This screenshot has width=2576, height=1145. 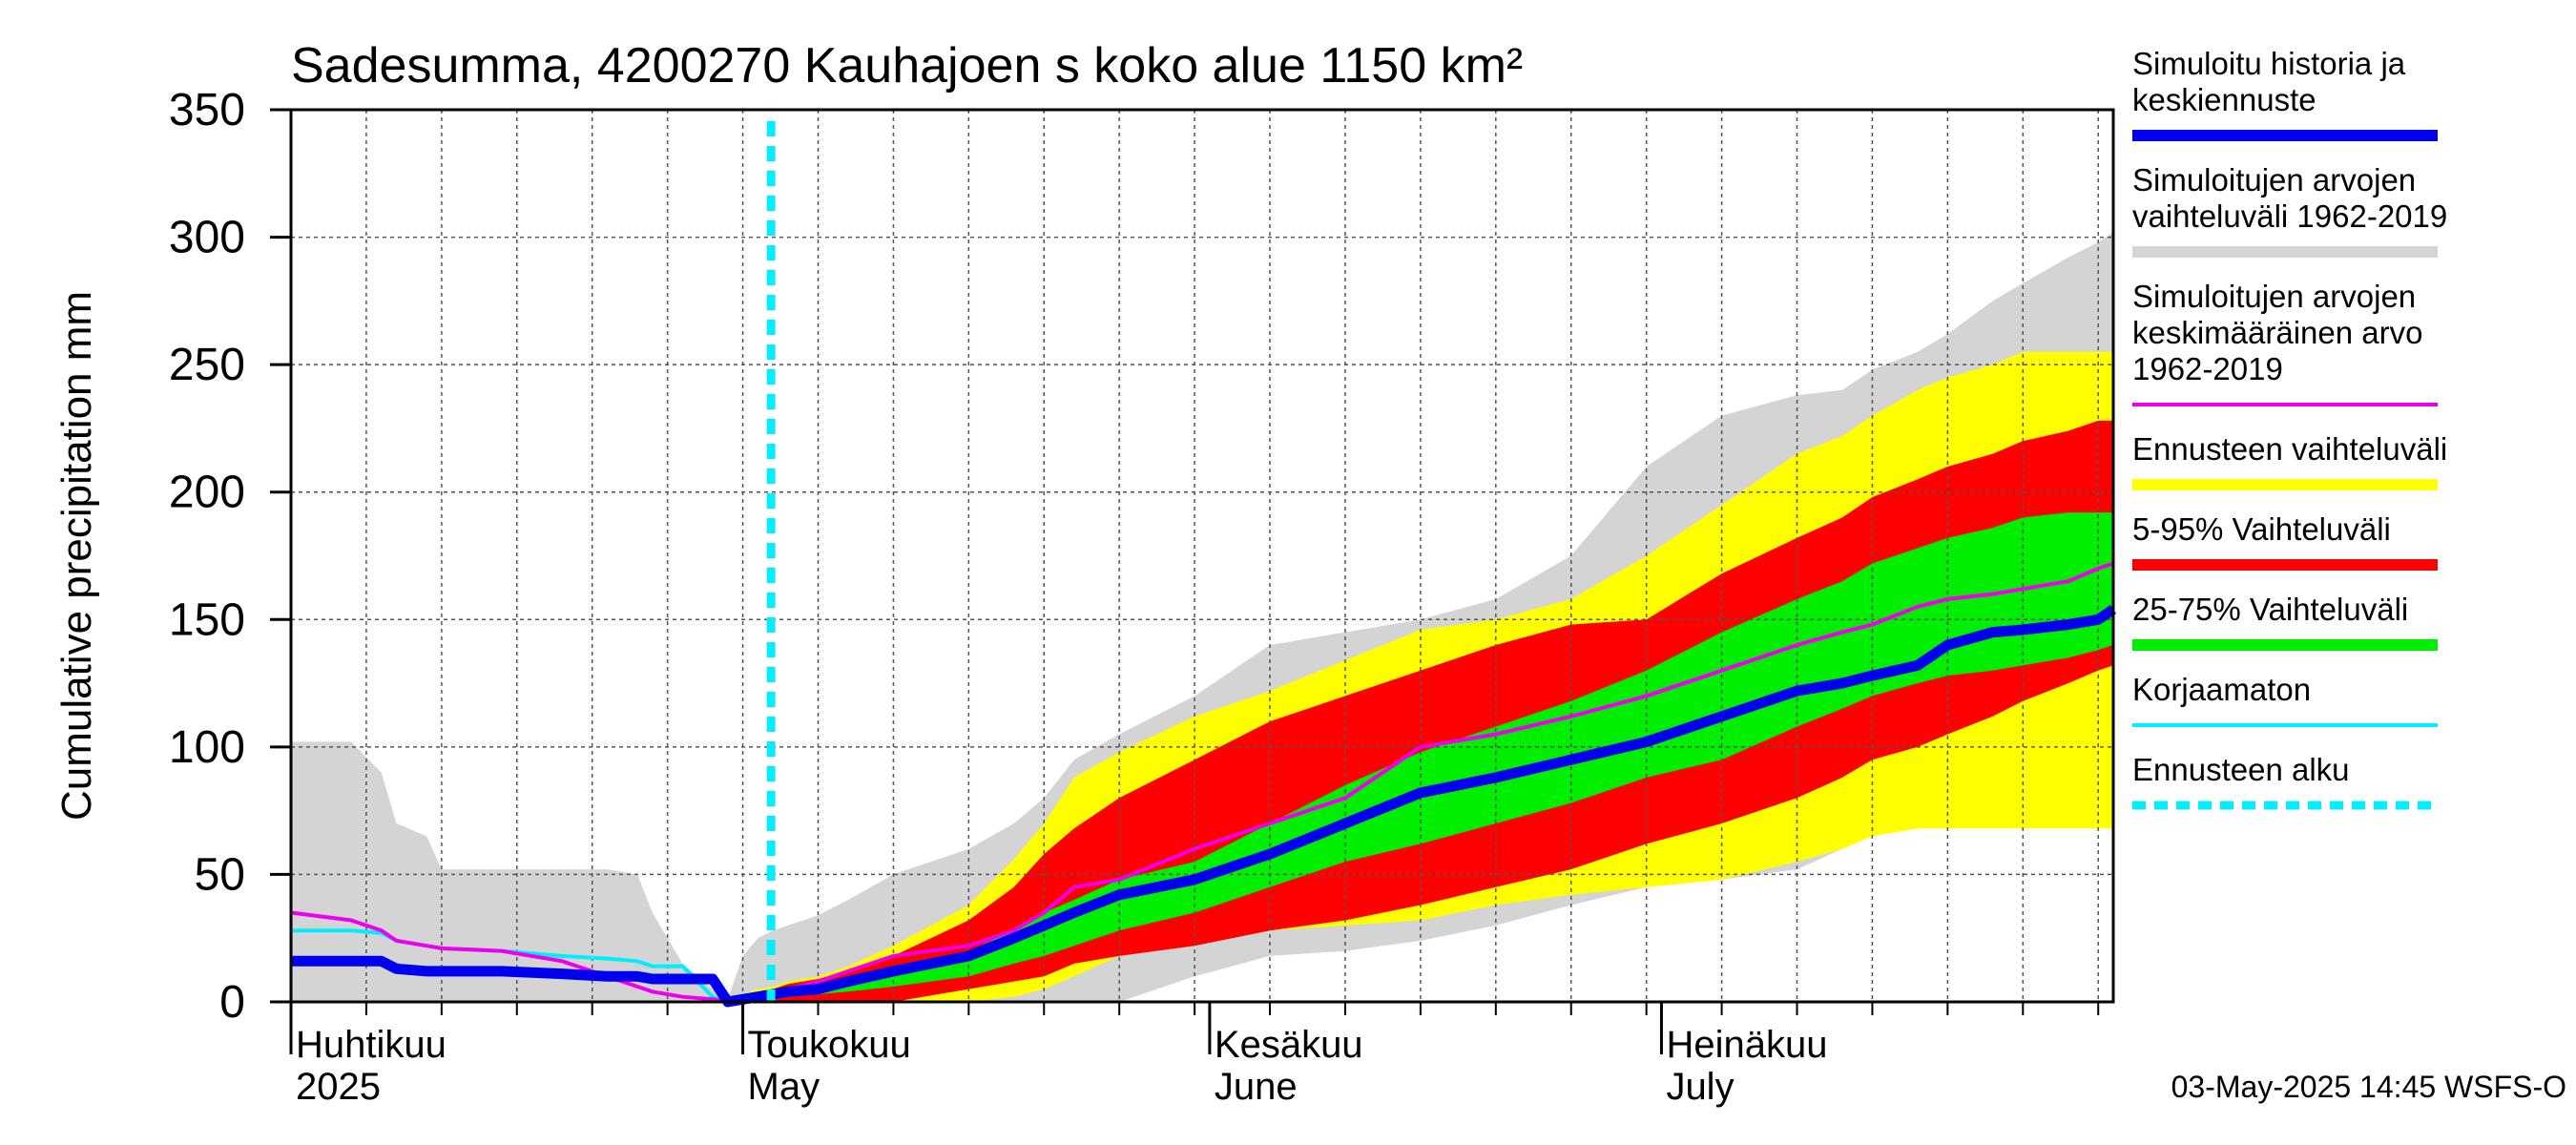 I want to click on legend-label: Simuloitu historia ja, so click(x=2269, y=63).